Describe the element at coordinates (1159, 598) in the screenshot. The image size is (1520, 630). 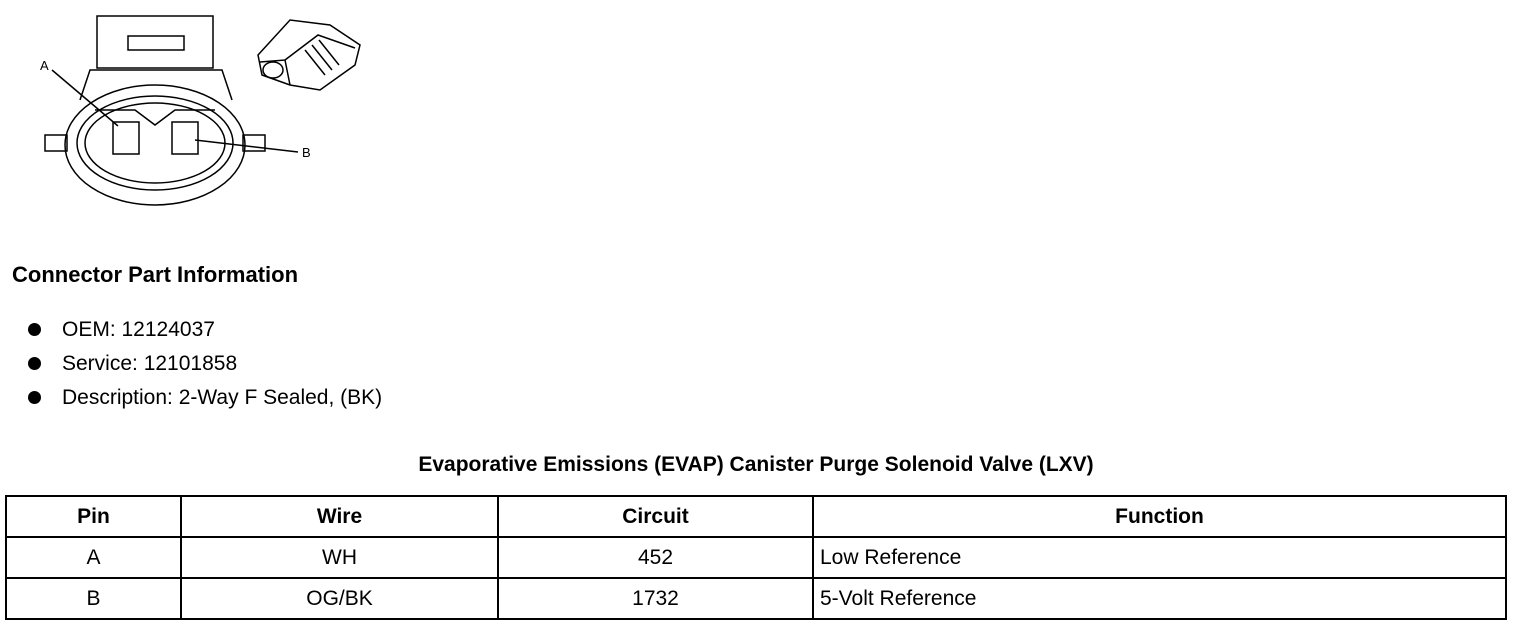
I see `cell: 5-Volt Reference` at that location.